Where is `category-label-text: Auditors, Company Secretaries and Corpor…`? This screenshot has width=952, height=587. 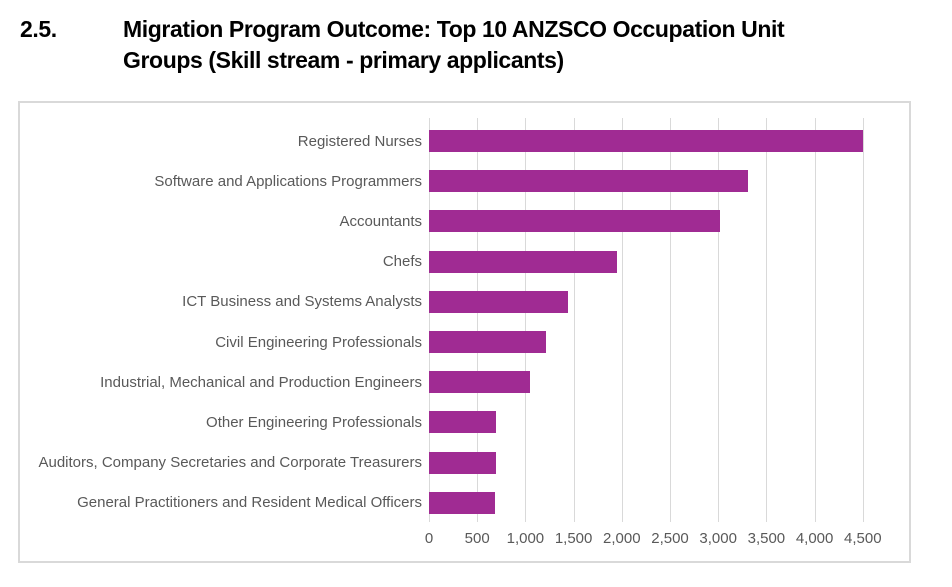 category-label-text: Auditors, Company Secretaries and Corpor… is located at coordinates (230, 463).